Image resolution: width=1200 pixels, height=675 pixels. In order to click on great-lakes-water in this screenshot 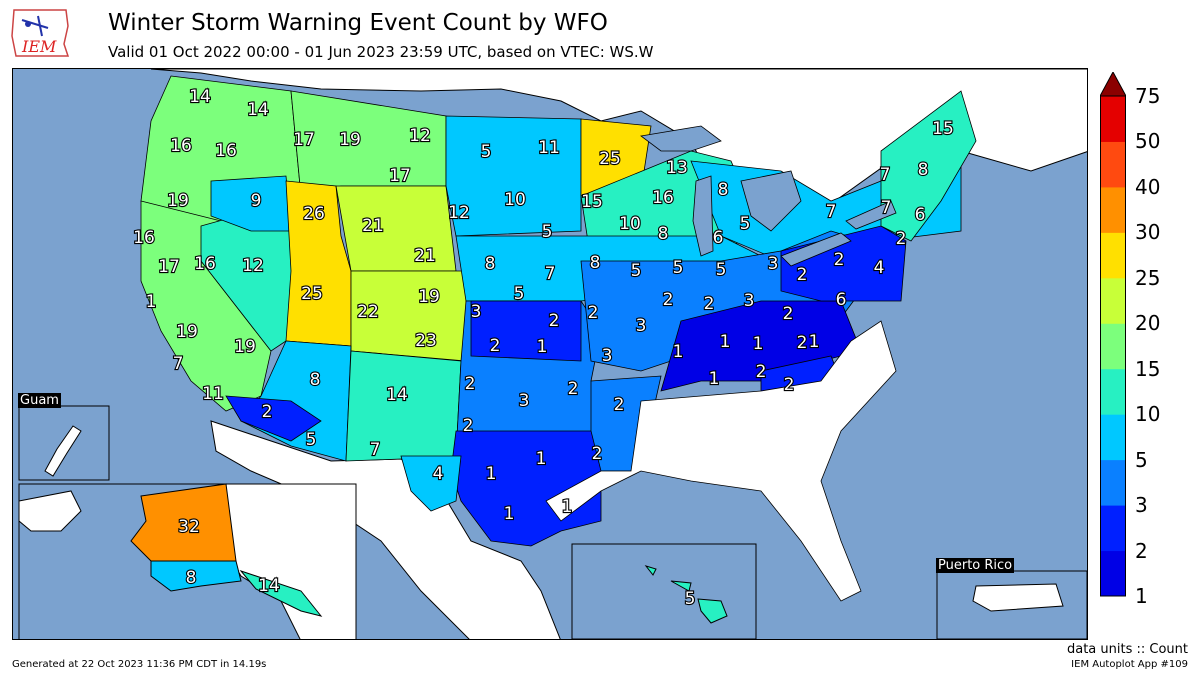, I will do `click(768, 196)`.